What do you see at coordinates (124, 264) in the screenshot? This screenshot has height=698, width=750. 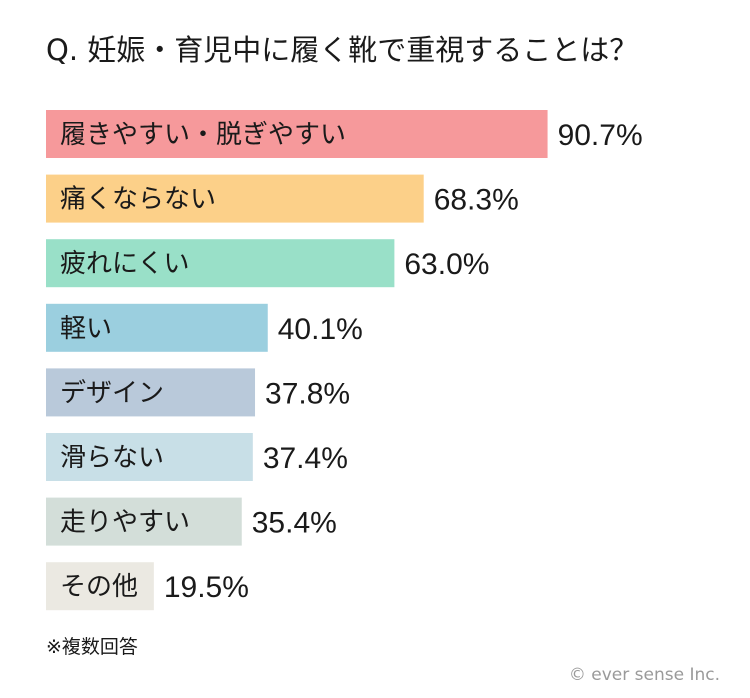 I see `category-label-3: 疲れにくい` at bounding box center [124, 264].